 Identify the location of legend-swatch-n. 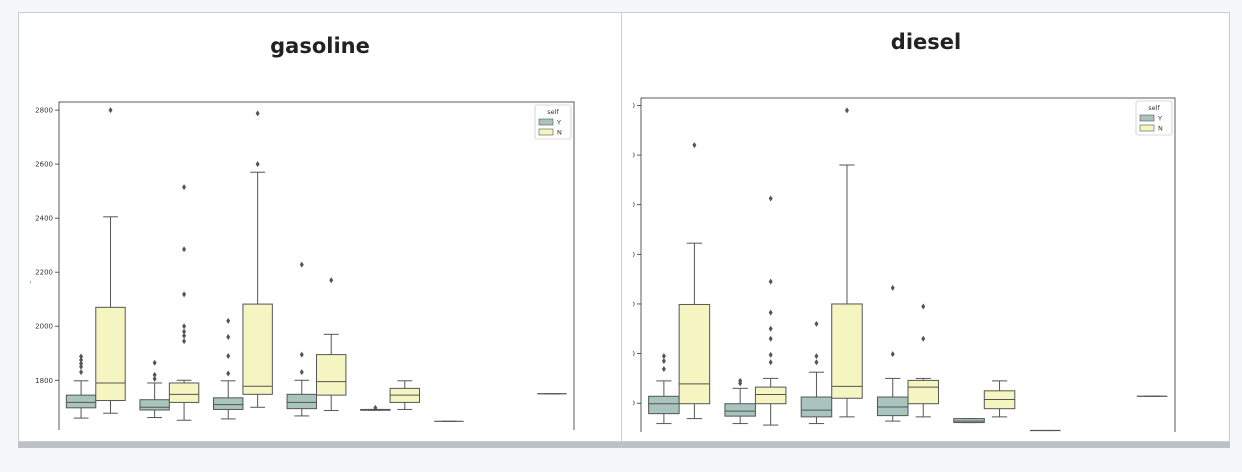
(546, 132).